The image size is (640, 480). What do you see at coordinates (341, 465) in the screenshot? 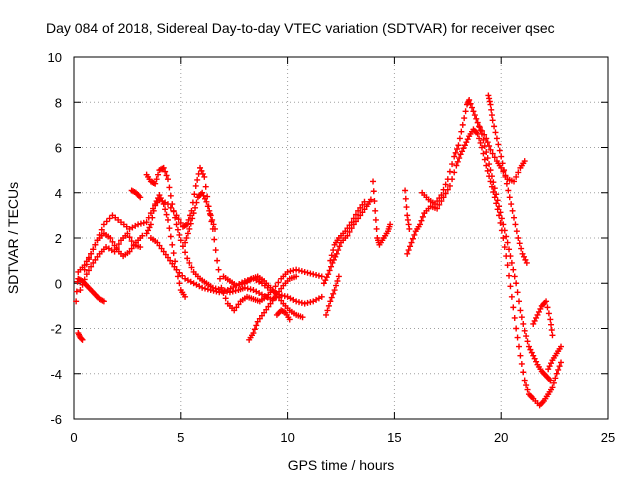
I see `x-axis-label: GPS time / hours` at bounding box center [341, 465].